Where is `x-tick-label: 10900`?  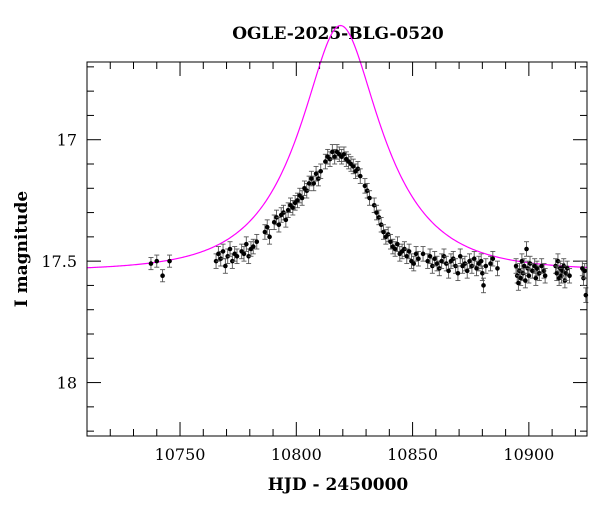 x-tick-label: 10900 is located at coordinates (528, 454).